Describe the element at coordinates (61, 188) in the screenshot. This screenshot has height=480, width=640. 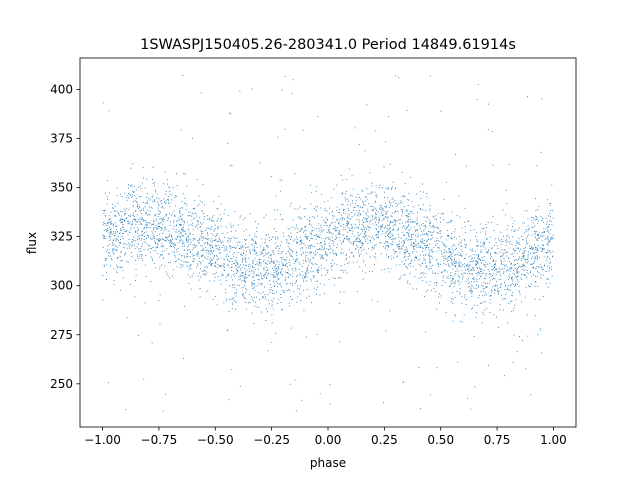
I see `y-tick-label: 350` at that location.